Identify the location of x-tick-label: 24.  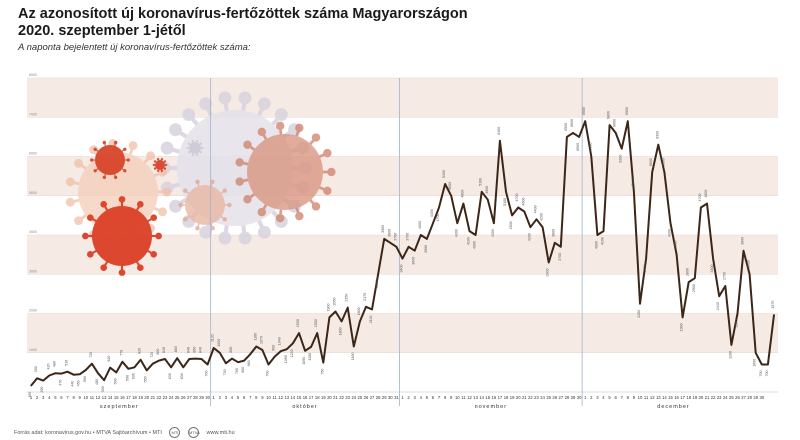
(353, 397).